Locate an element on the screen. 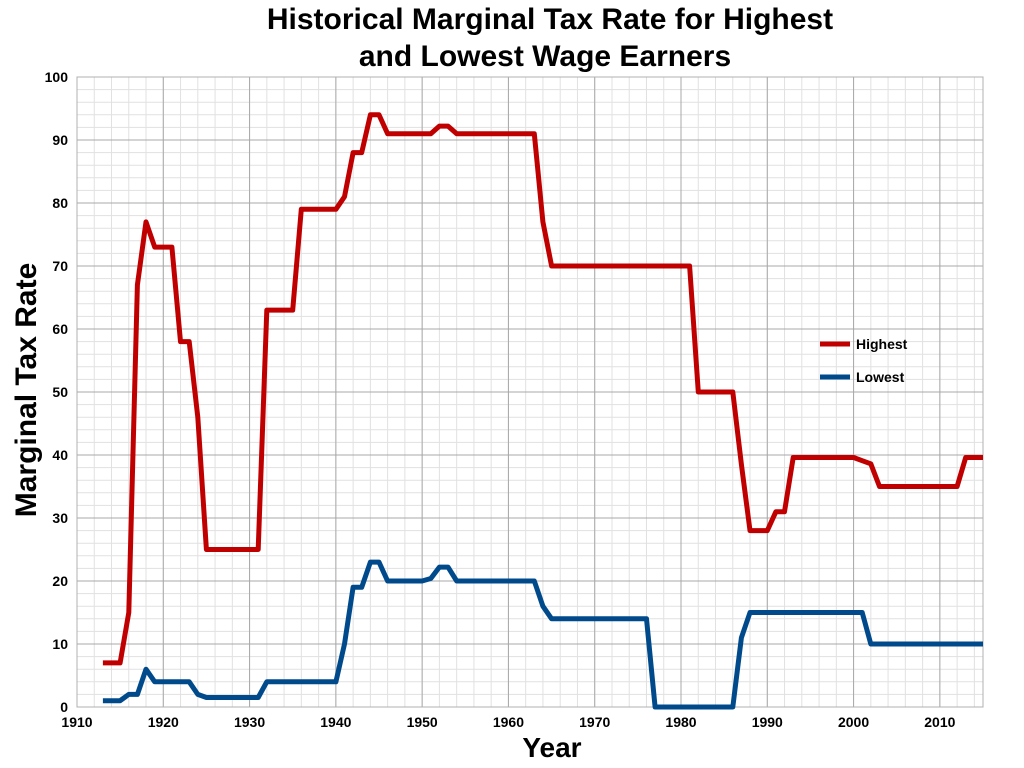  legend-label-highest: Highest is located at coordinates (882, 344).